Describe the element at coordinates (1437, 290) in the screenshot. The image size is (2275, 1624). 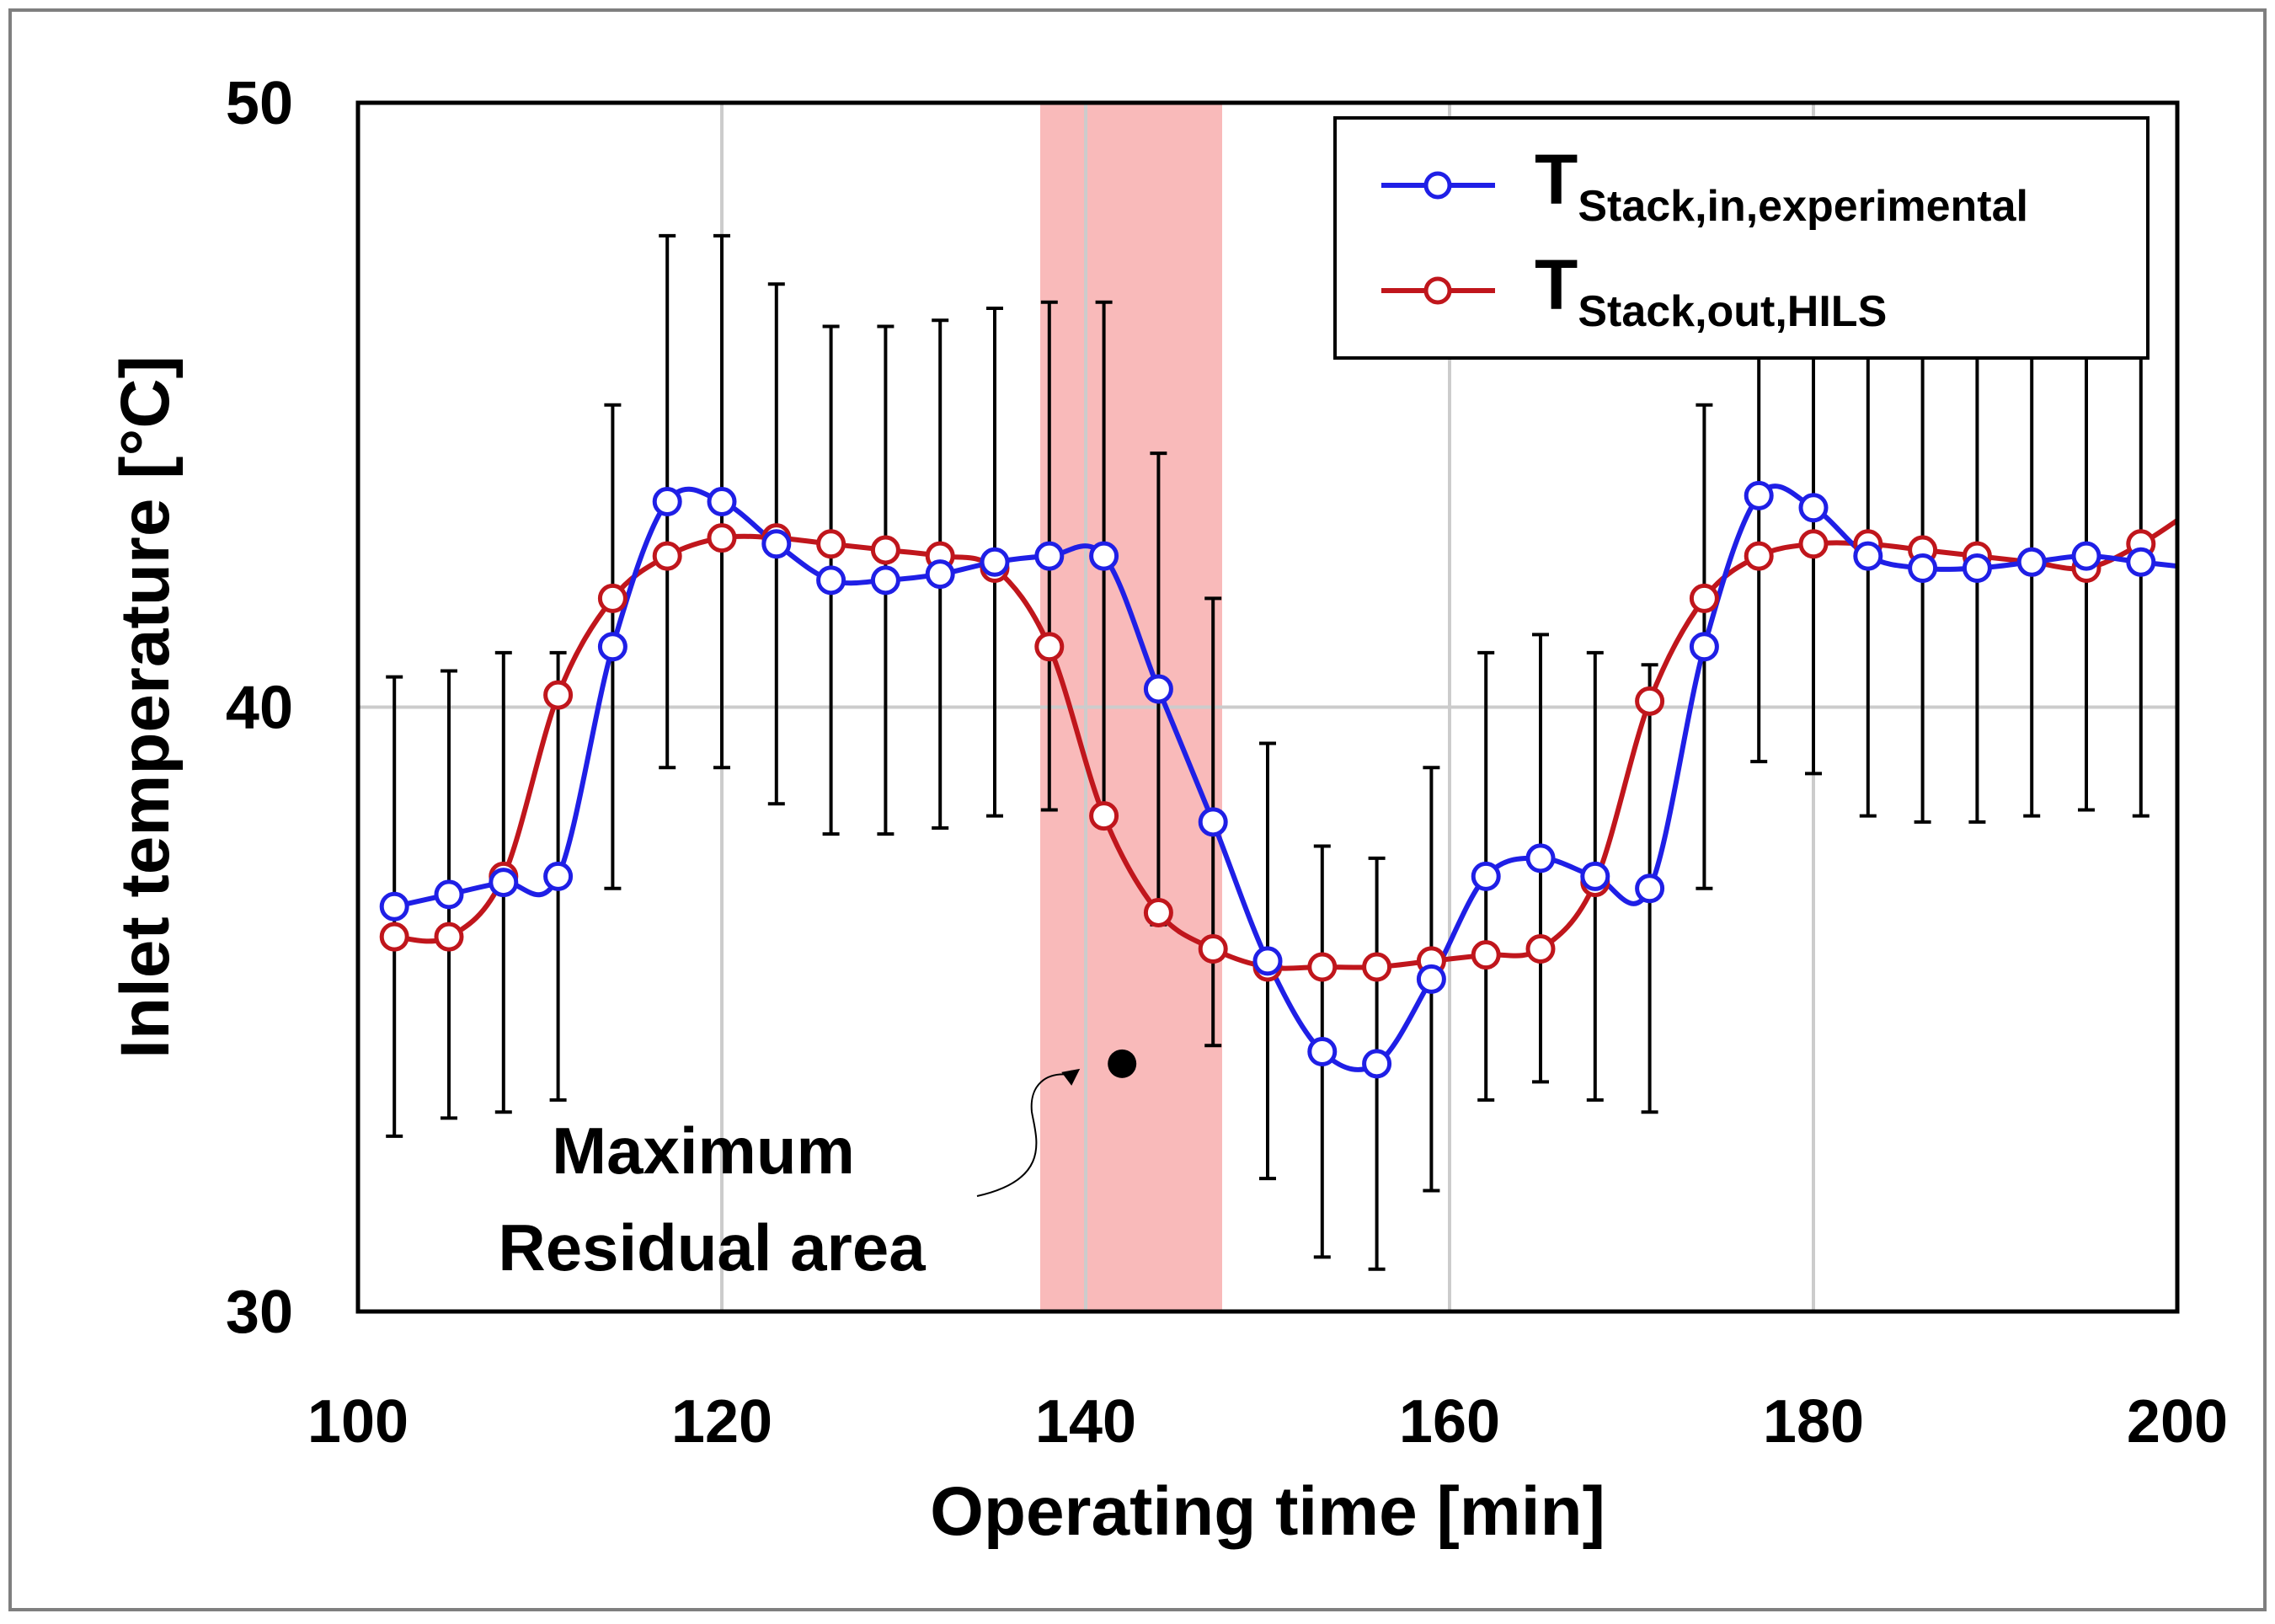
I see `legend-marker-hils` at that location.